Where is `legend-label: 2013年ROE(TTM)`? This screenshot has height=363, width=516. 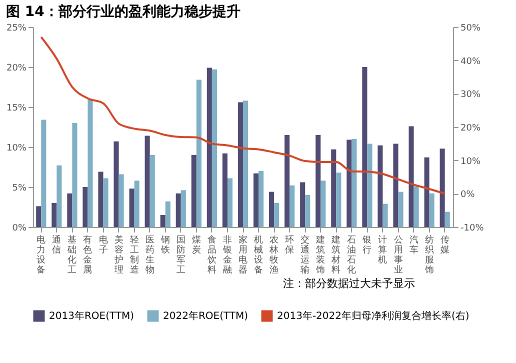
legend-label: 2013年ROE(TTM) is located at coordinates (91, 316).